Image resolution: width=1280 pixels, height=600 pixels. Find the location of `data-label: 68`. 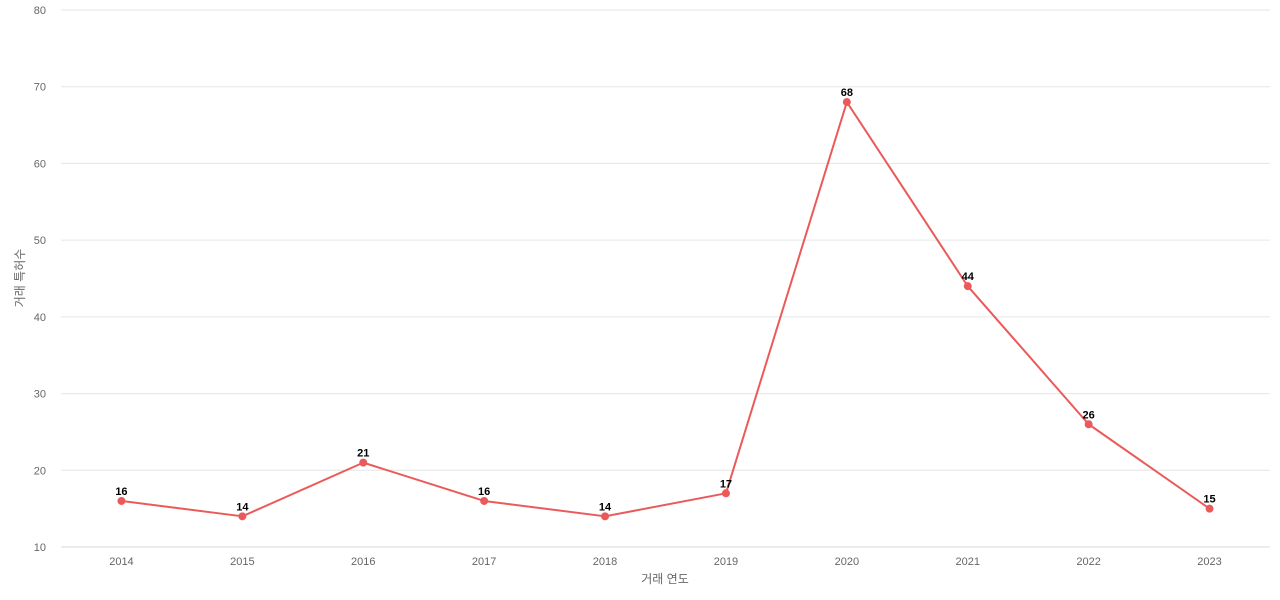

data-label: 68 is located at coordinates (847, 93).